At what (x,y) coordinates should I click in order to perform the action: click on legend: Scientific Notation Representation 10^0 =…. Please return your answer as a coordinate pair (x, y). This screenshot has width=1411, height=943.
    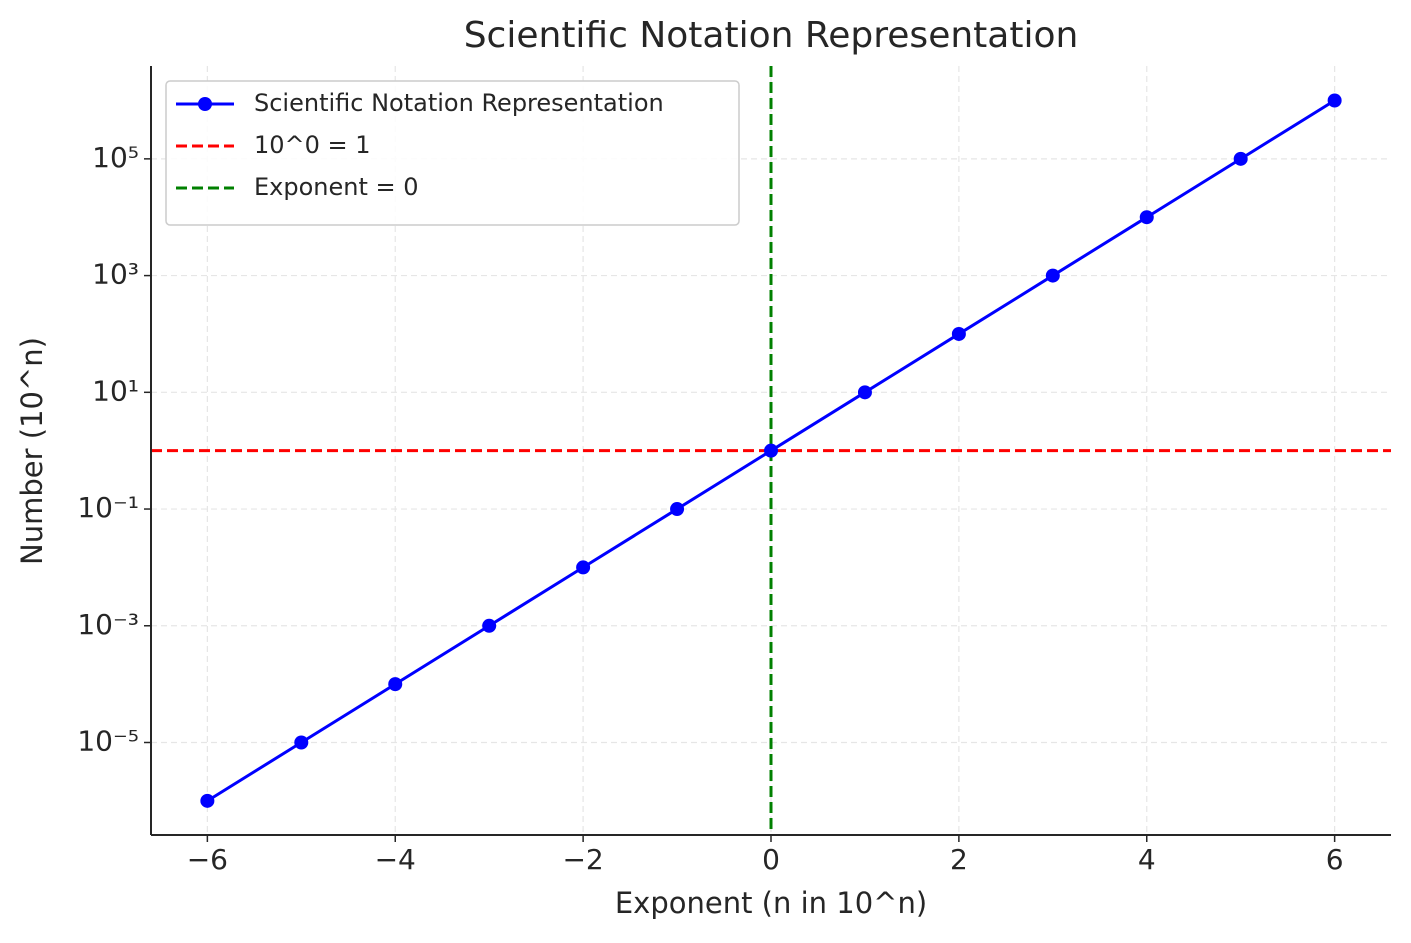
    Looking at the image, I should click on (452, 153).